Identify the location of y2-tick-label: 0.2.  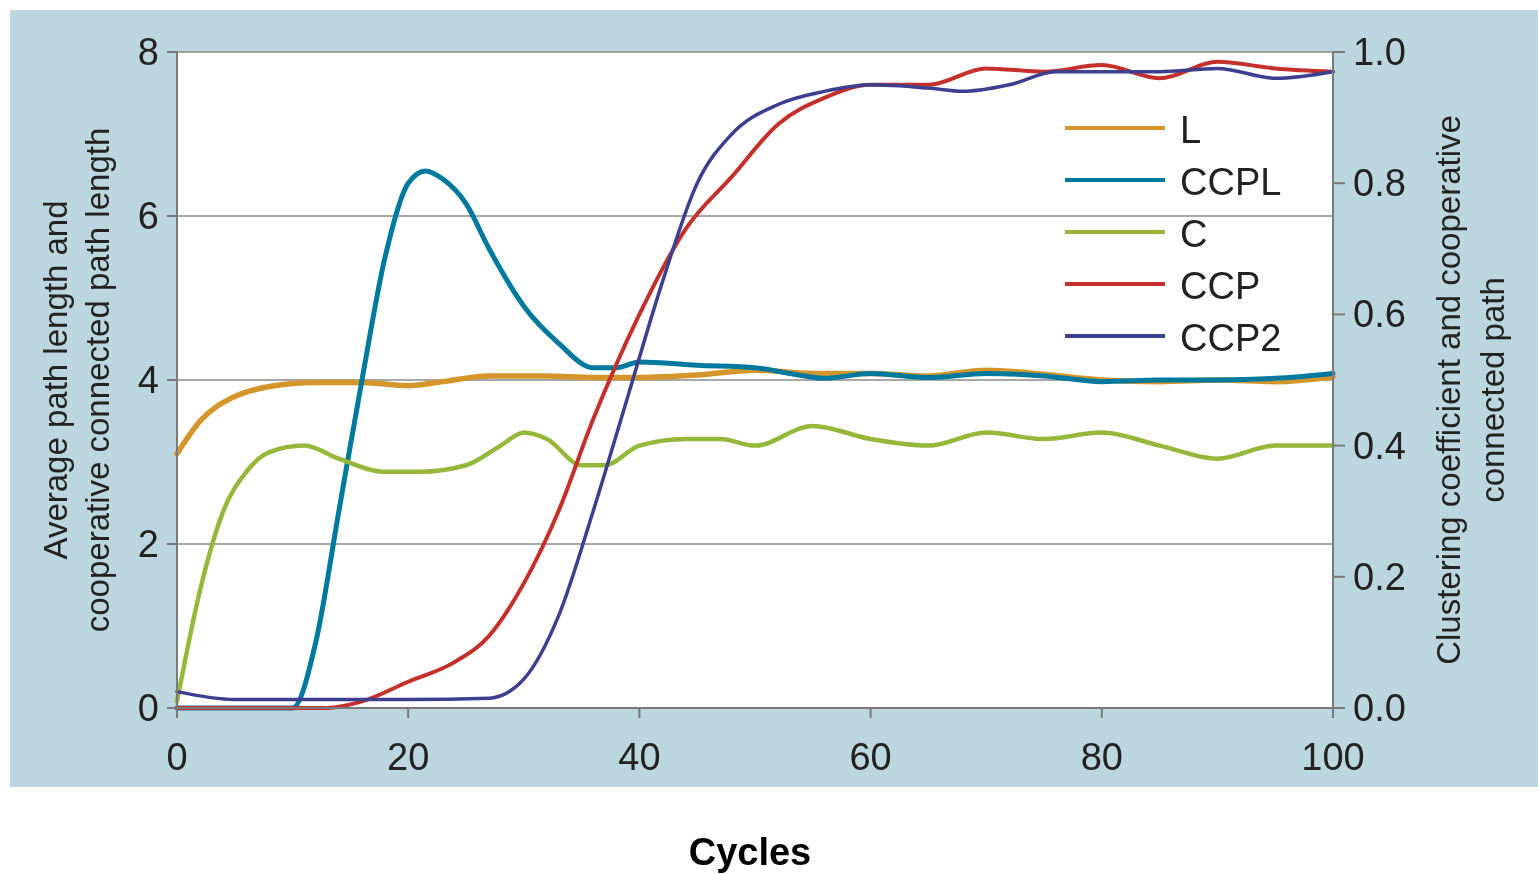
(1379, 576).